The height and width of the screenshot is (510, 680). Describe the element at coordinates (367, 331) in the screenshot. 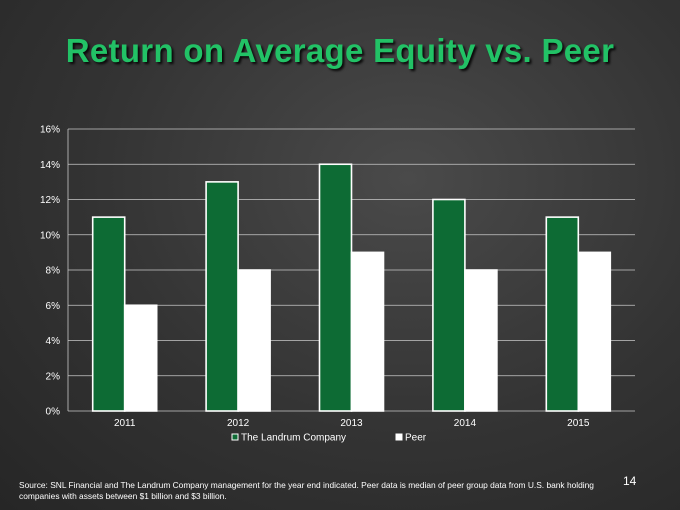

I see `peer-bar-2013` at that location.